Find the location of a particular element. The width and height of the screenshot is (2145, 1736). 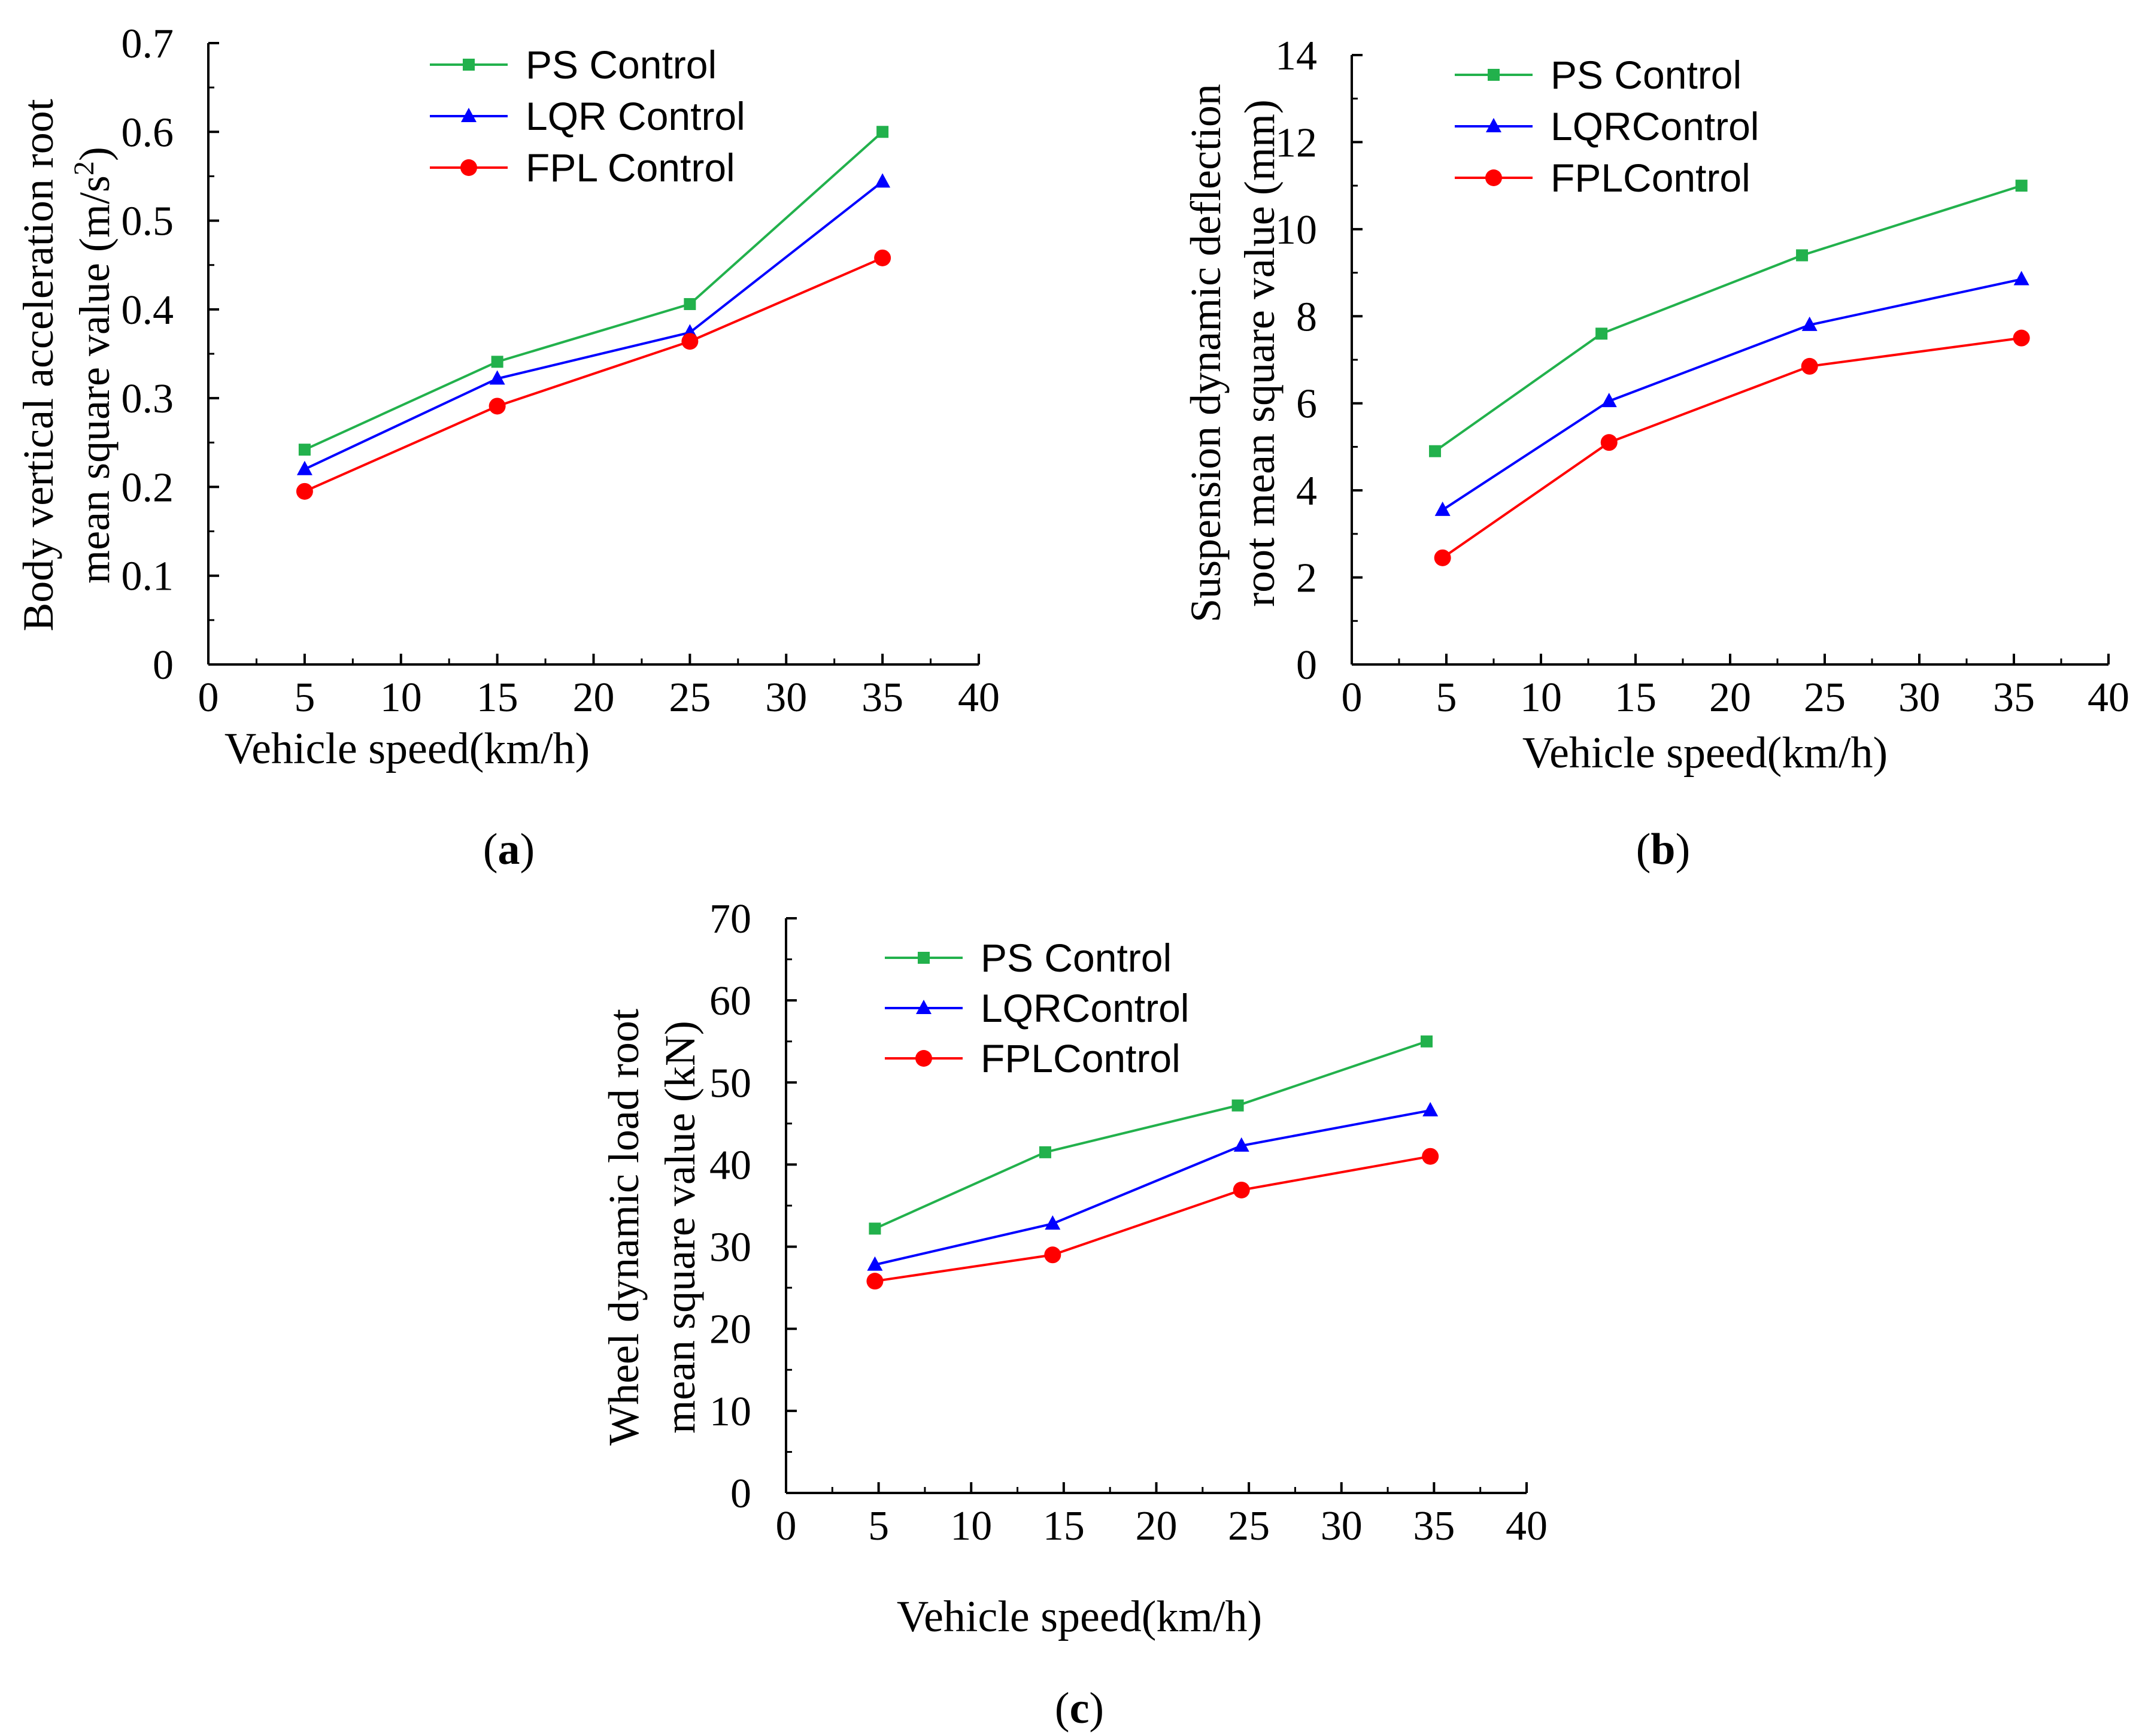

chart-a-ytick-label: 0.7 is located at coordinates (148, 44).